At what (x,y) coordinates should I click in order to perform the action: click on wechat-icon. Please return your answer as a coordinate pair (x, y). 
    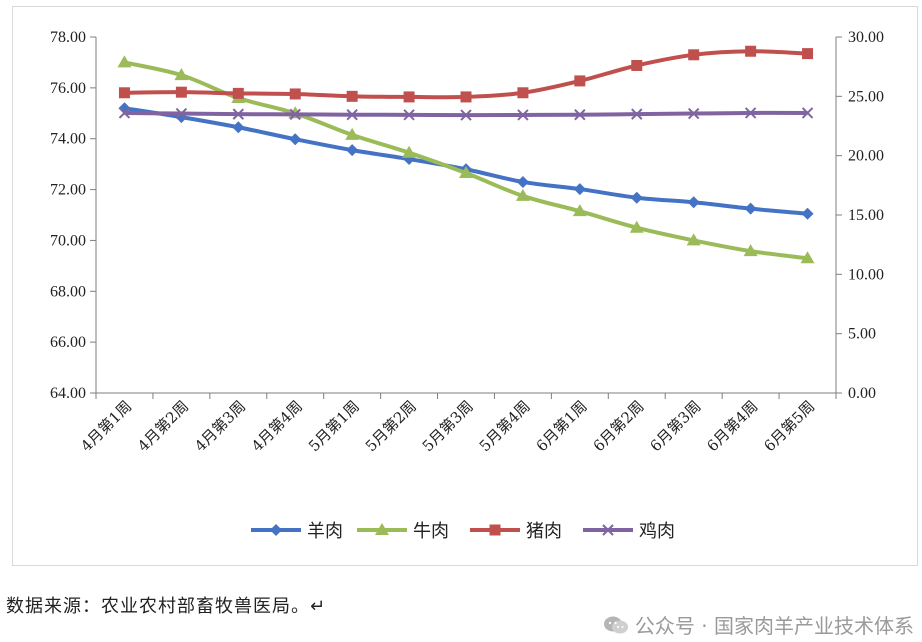
    Looking at the image, I should click on (615, 624).